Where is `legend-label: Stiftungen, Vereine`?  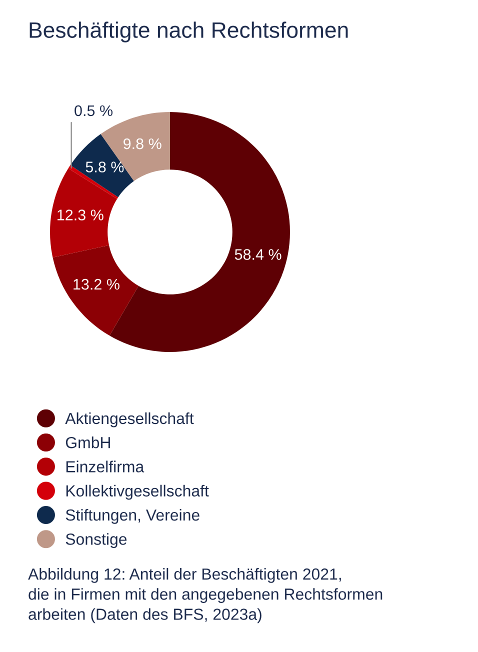
legend-label: Stiftungen, Vereine is located at coordinates (133, 516).